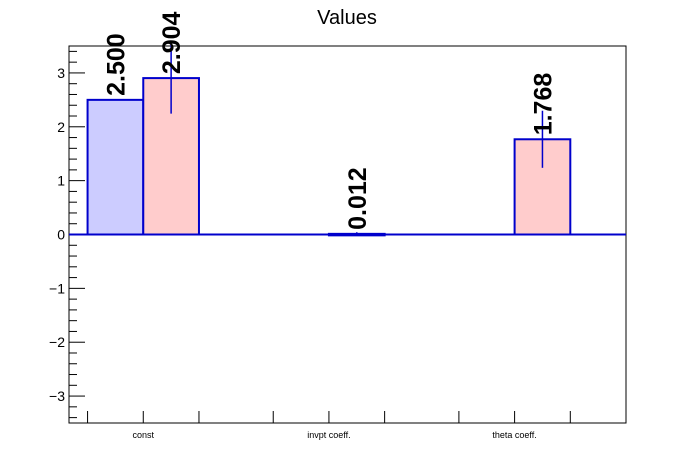 This screenshot has width=696, height=472. What do you see at coordinates (57, 342) in the screenshot?
I see `y-tick-label: −2` at bounding box center [57, 342].